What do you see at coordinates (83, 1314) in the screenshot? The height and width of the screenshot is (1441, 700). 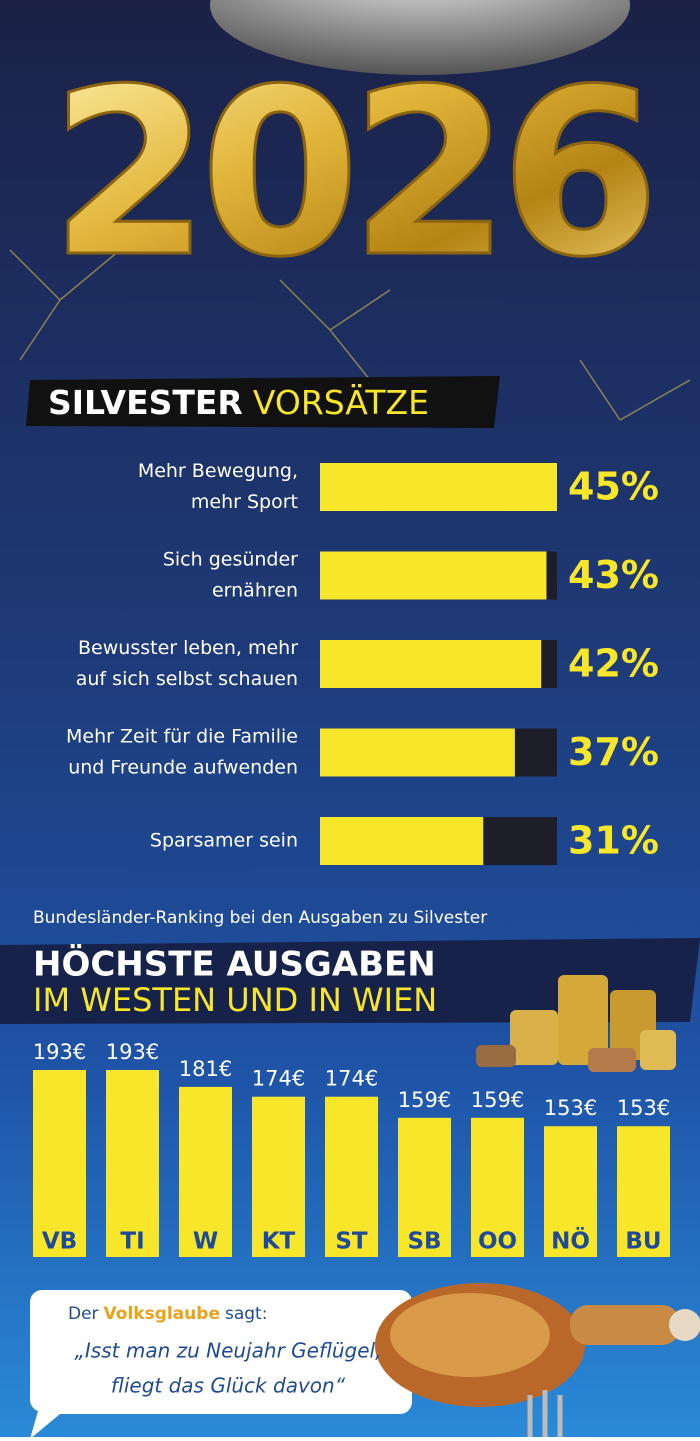 I see `quote-word: Der` at bounding box center [83, 1314].